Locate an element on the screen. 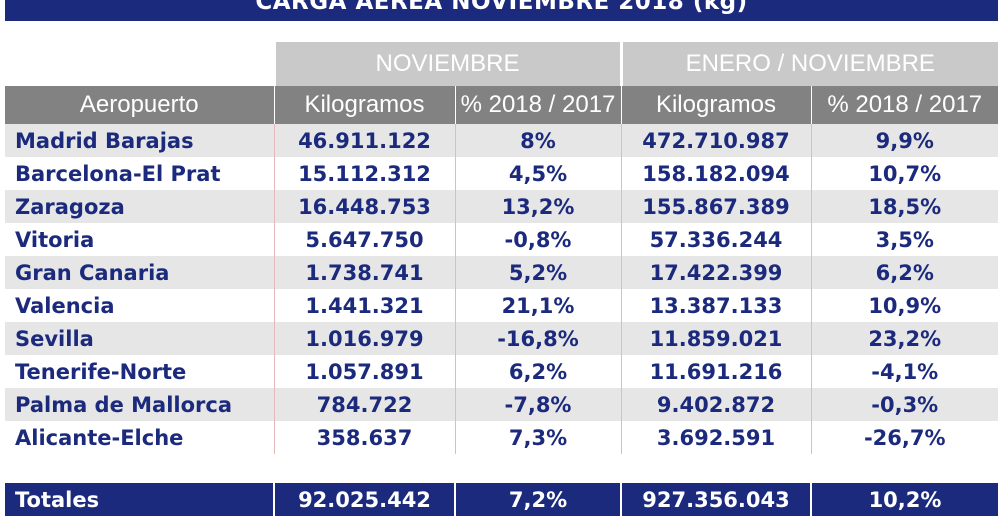 This screenshot has width=1000, height=516. table-row: Sevilla 1.016.979 -16,8% 11.859.021 23,2% is located at coordinates (501, 338).